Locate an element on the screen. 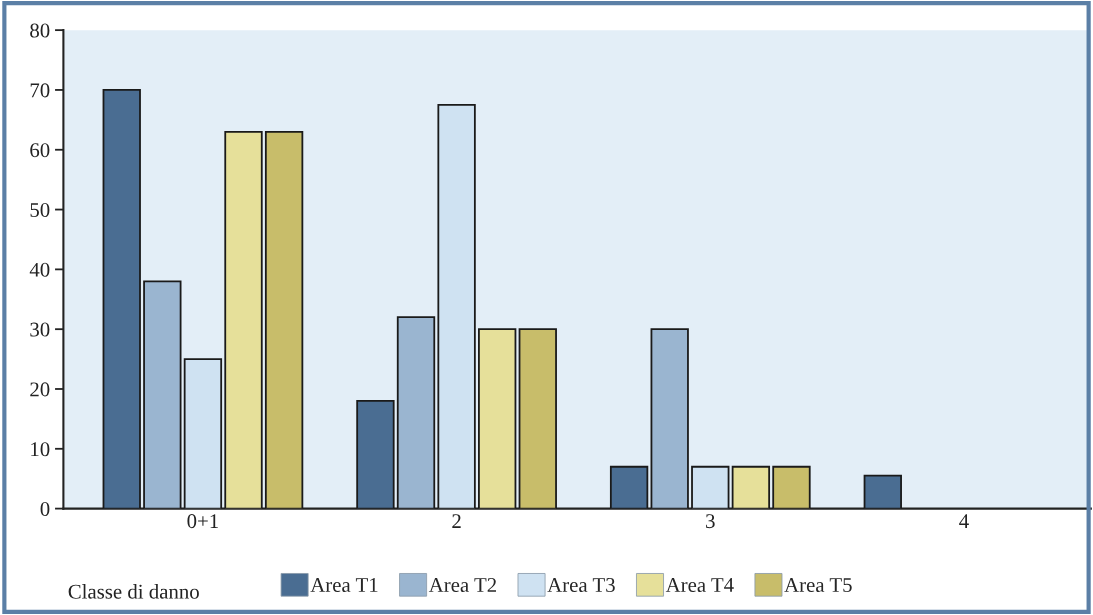  y-tick-label: 80 is located at coordinates (40, 30).